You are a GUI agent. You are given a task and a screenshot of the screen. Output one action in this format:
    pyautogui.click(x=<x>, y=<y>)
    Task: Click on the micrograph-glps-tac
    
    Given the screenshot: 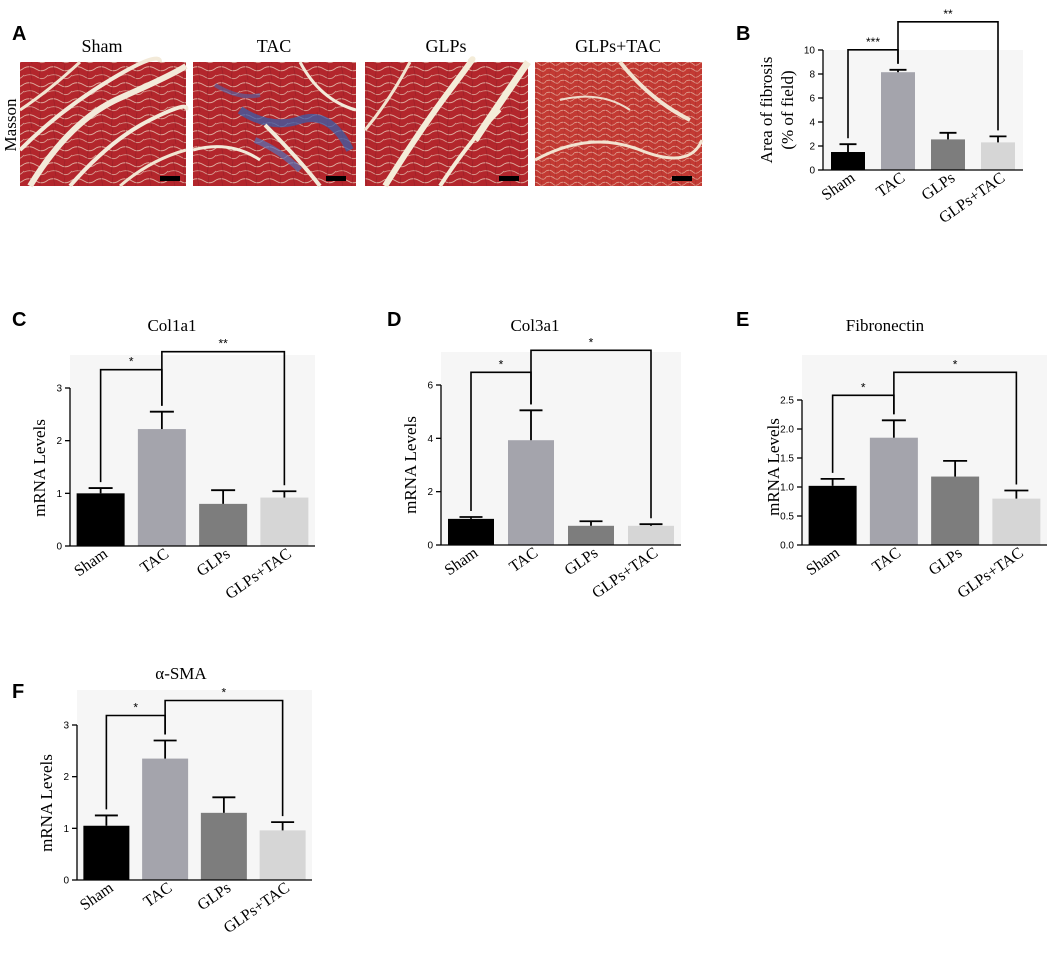 What is the action you would take?
    pyautogui.click(x=619, y=123)
    